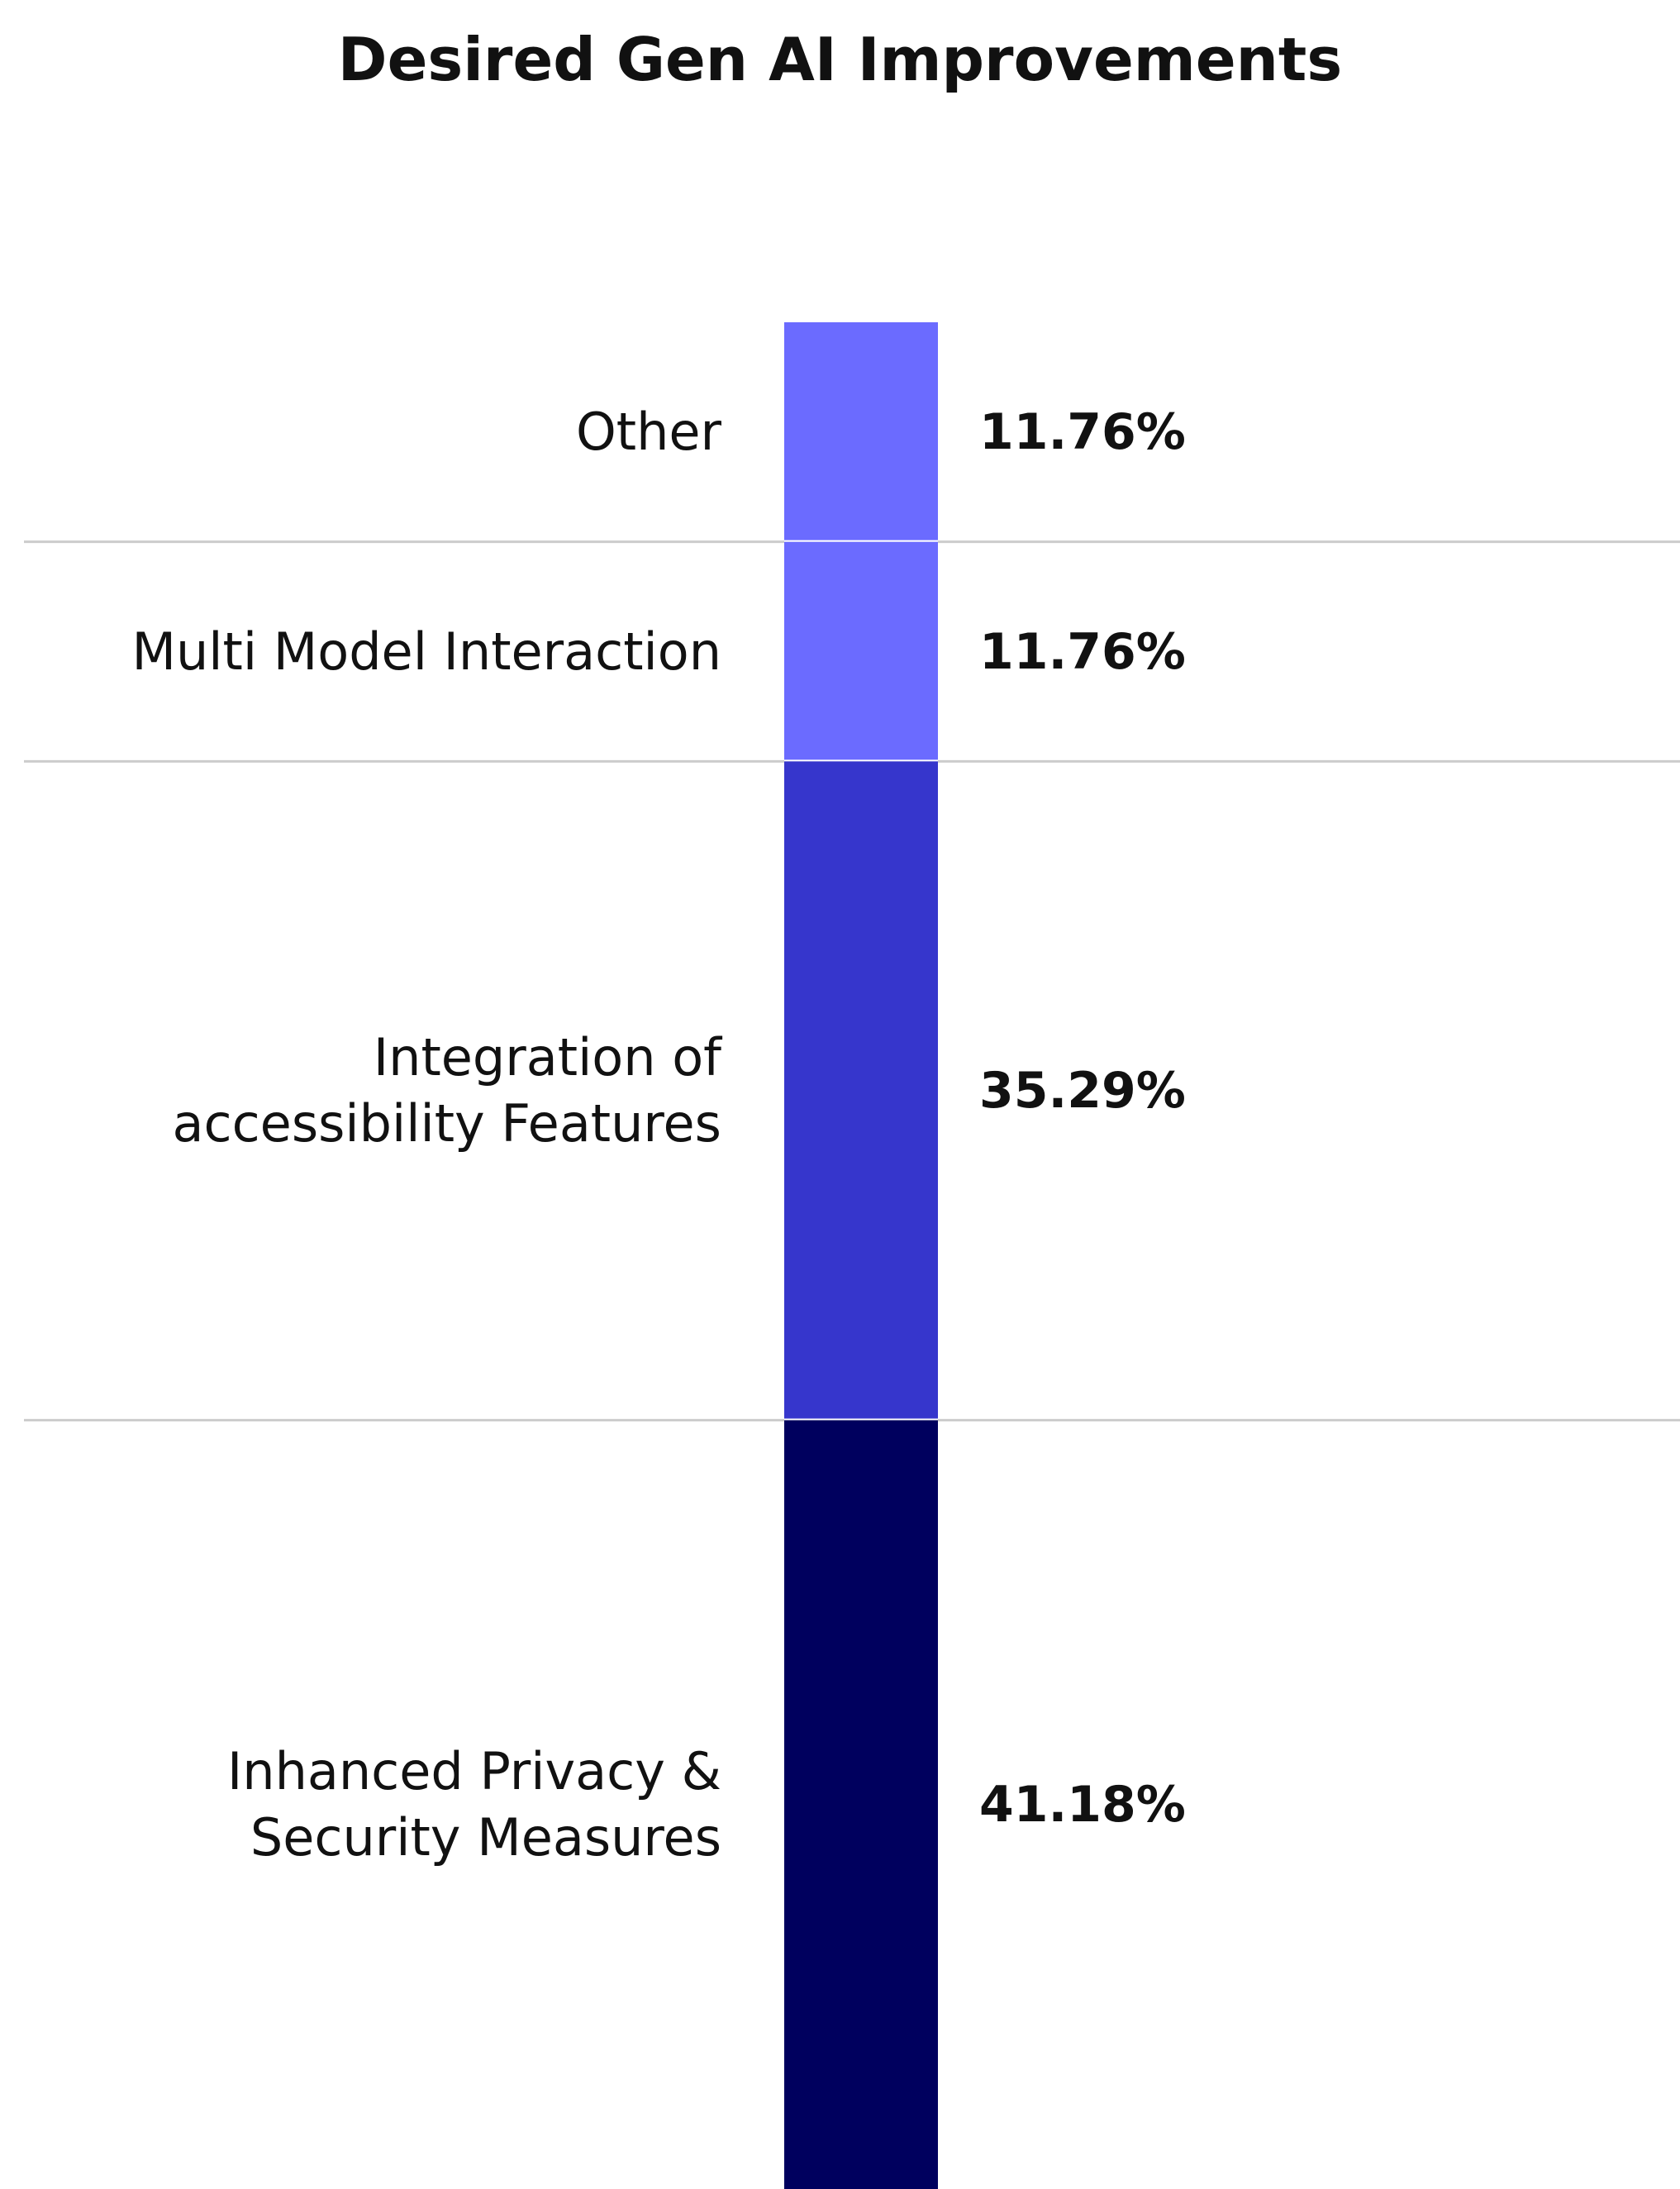 Image resolution: width=1680 pixels, height=2189 pixels. I want to click on category-label: Multi Model Interaction, so click(426, 652).